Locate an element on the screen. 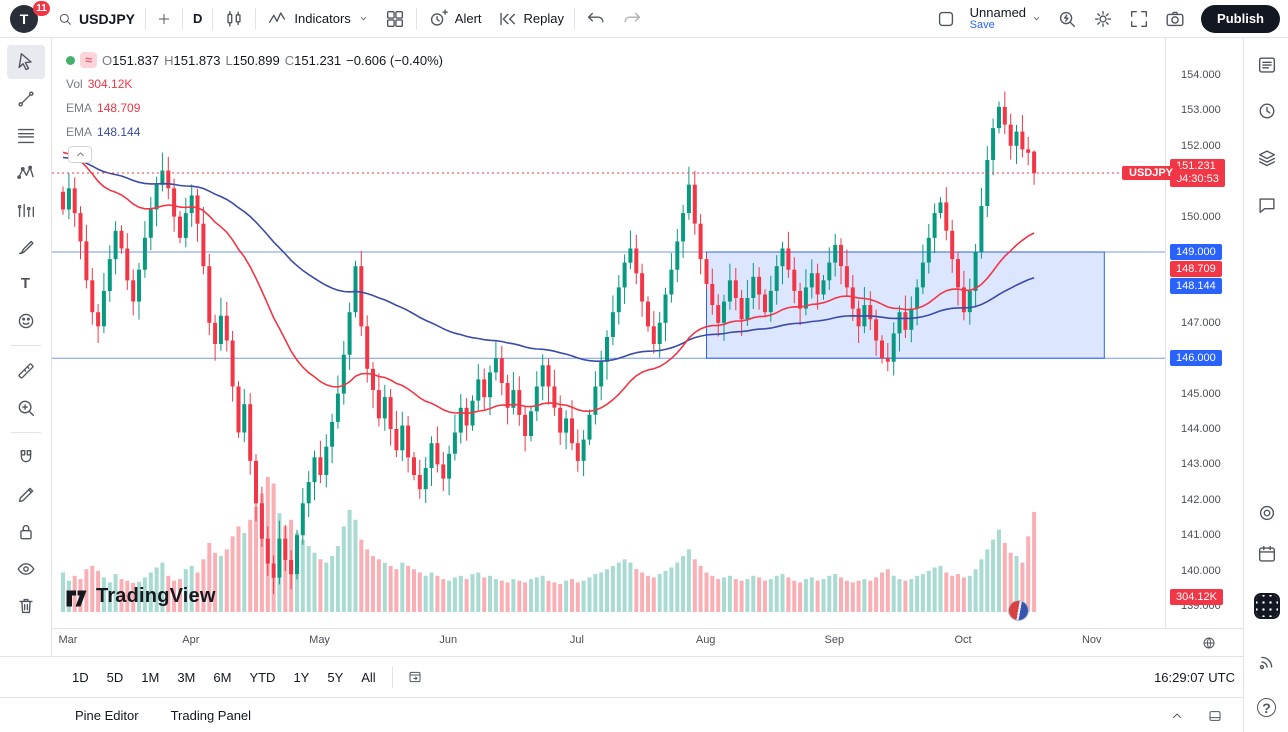  snapshot-button is located at coordinates (1175, 19).